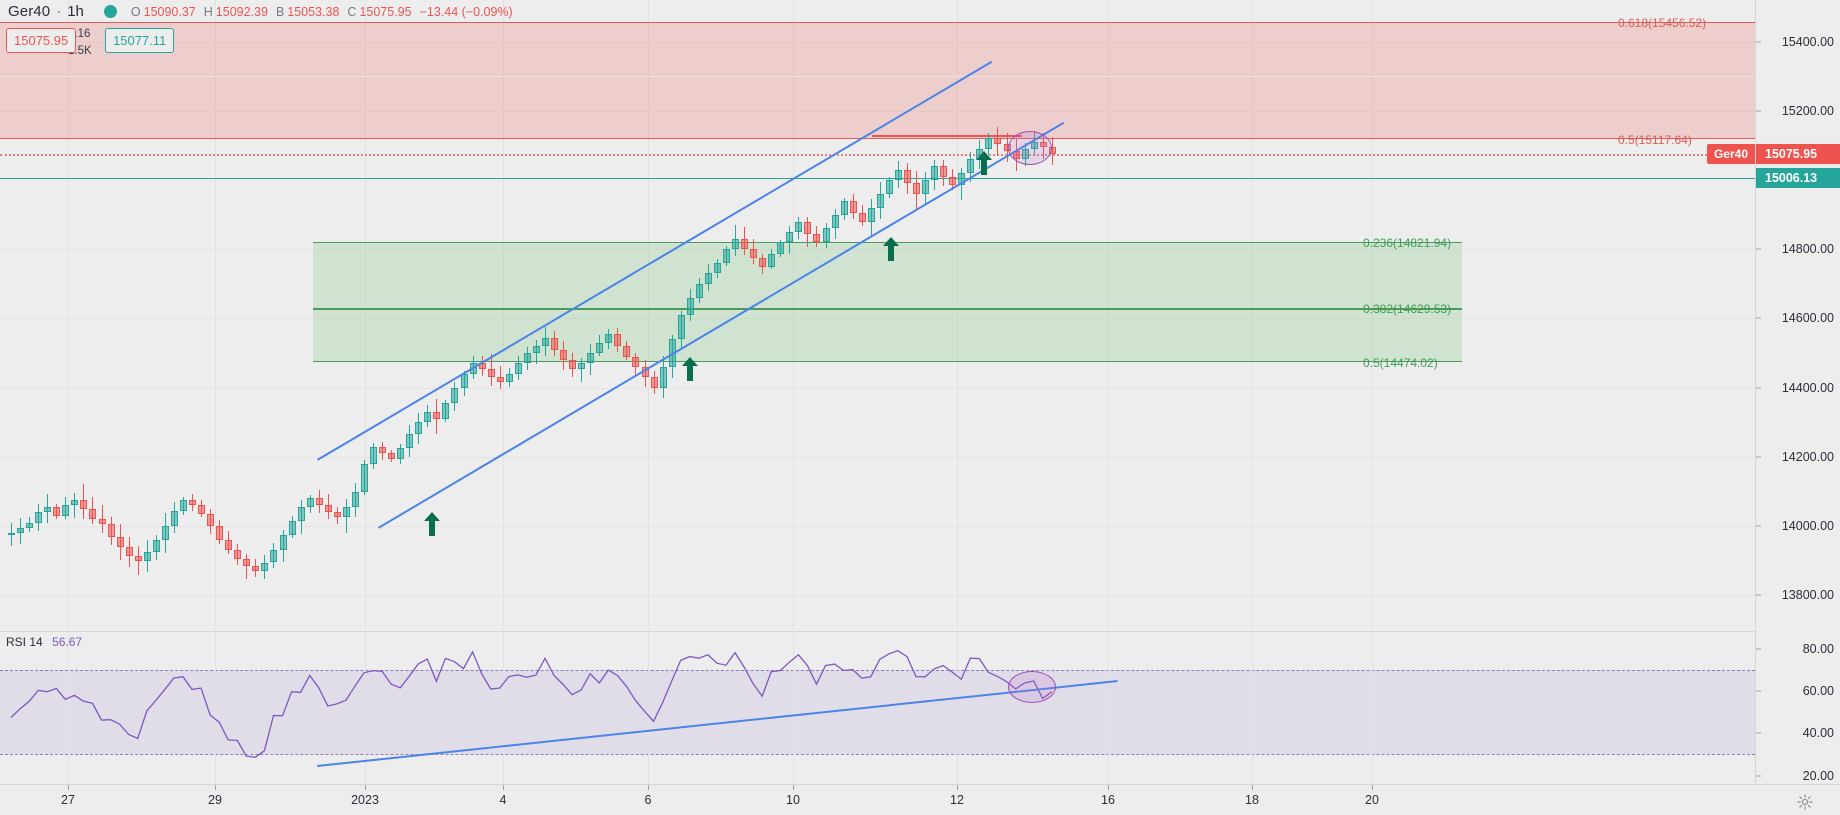 The width and height of the screenshot is (1840, 815). What do you see at coordinates (36, 642) in the screenshot?
I see `rsi-legend-period: 14` at bounding box center [36, 642].